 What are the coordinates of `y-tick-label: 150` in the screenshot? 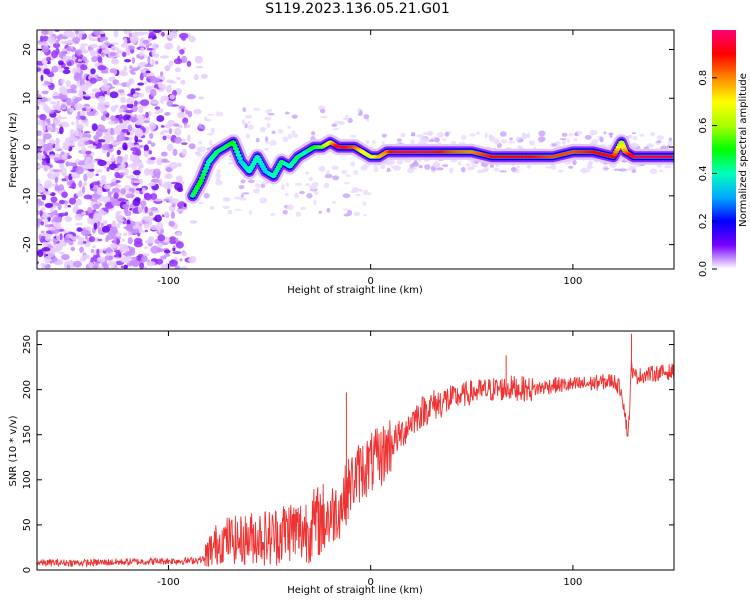 It's located at (27, 434).